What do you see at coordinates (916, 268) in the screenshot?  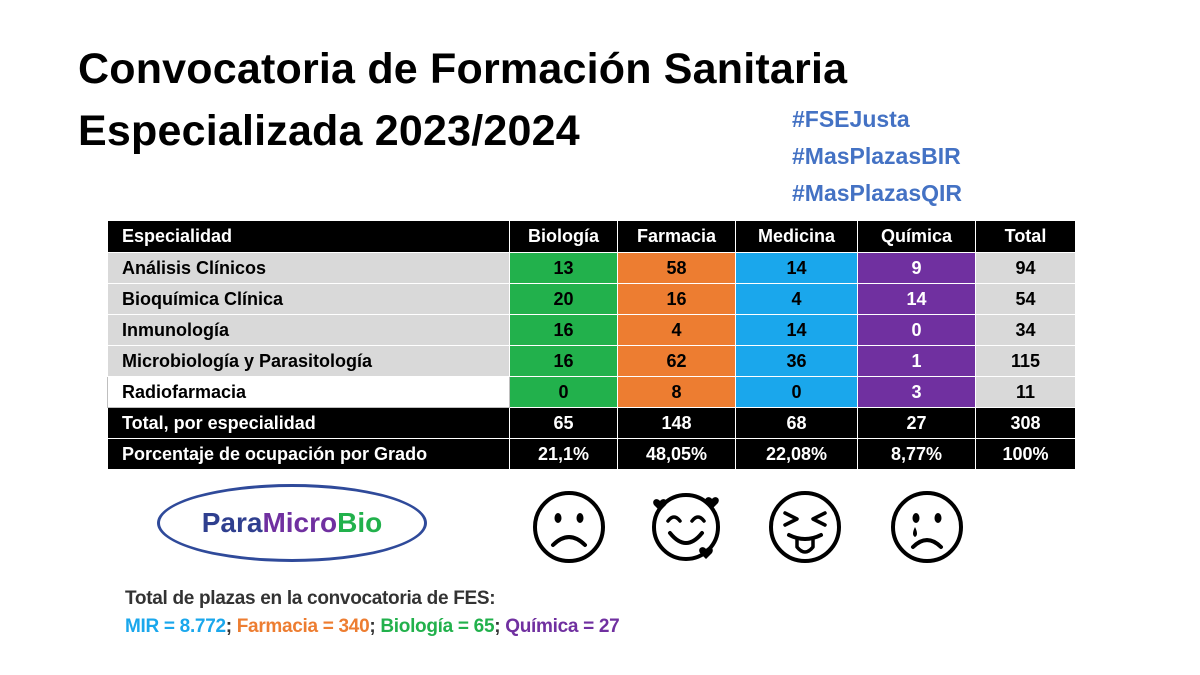 I see `cell-quimica: 9` at bounding box center [916, 268].